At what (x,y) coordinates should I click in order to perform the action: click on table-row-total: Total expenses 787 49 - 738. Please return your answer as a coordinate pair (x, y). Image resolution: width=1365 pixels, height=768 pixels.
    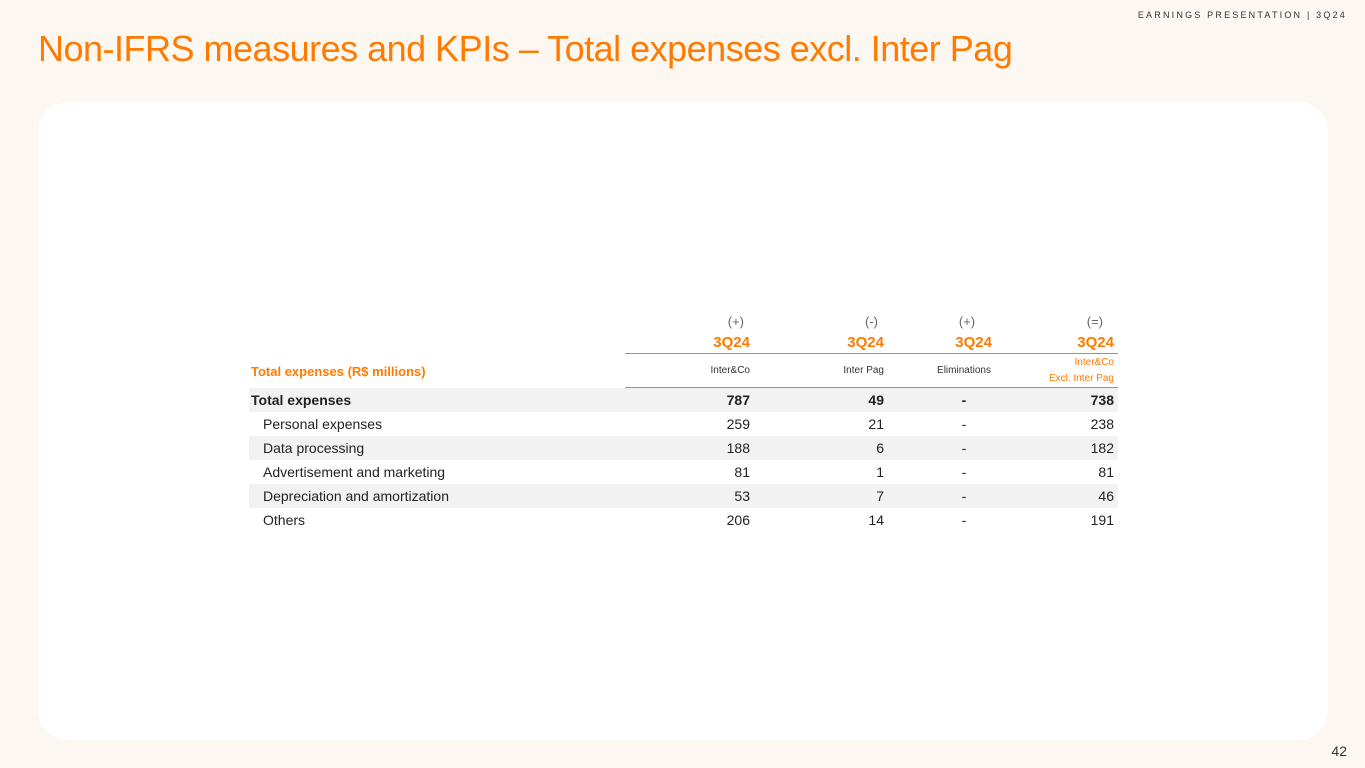
    Looking at the image, I should click on (683, 400).